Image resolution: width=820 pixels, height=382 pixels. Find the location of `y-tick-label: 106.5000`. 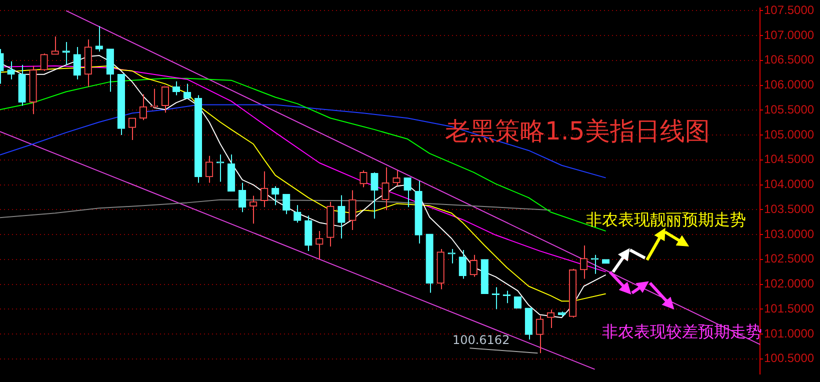

y-tick-label: 106.5000 is located at coordinates (789, 59).